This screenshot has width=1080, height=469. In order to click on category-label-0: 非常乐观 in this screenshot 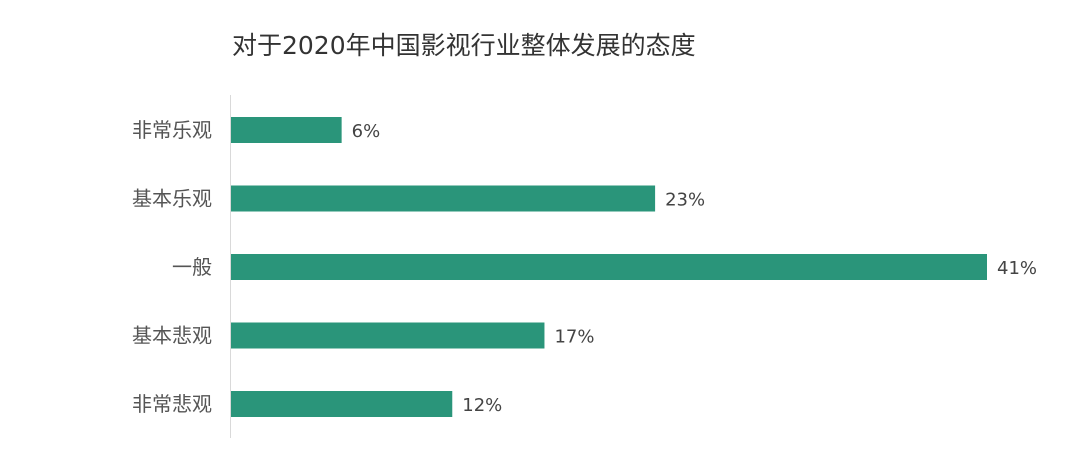, I will do `click(172, 130)`.